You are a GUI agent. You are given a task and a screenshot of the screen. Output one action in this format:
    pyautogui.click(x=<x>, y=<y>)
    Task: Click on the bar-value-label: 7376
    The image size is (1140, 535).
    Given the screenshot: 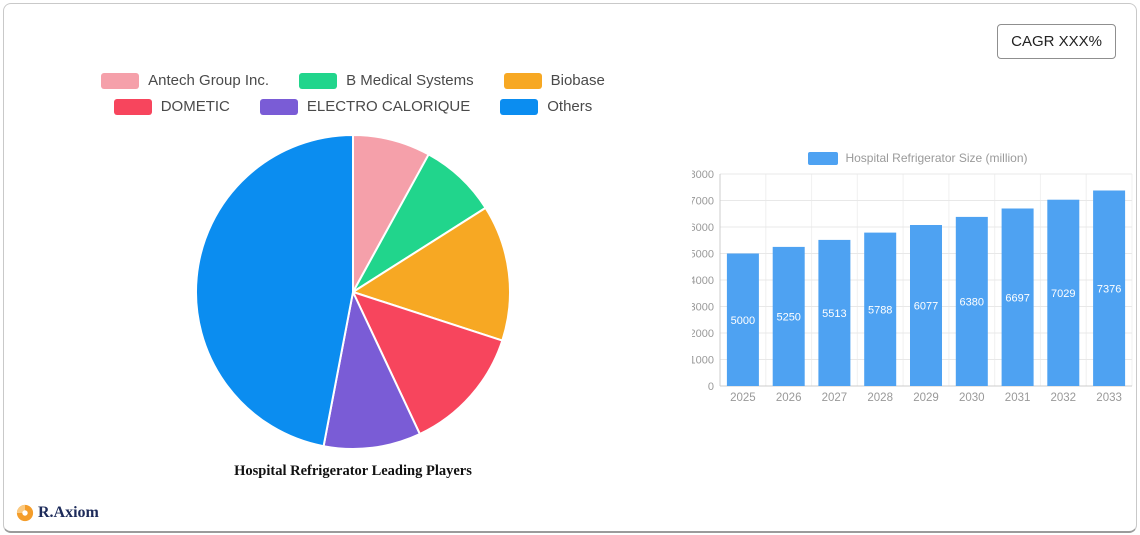 What is the action you would take?
    pyautogui.click(x=1109, y=289)
    